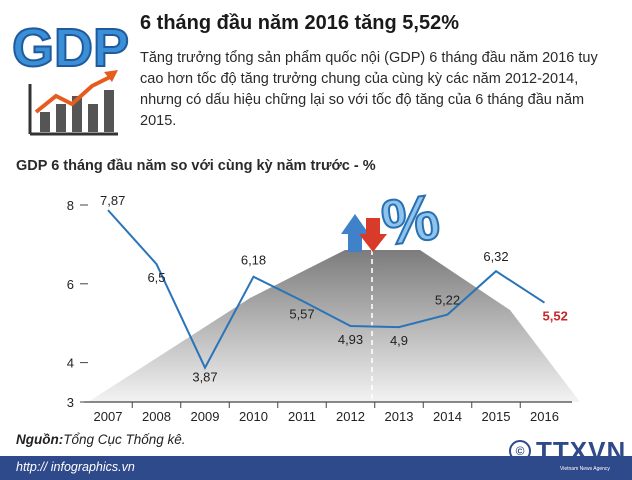 The image size is (632, 480). I want to click on data-label: 5,57, so click(301, 314).